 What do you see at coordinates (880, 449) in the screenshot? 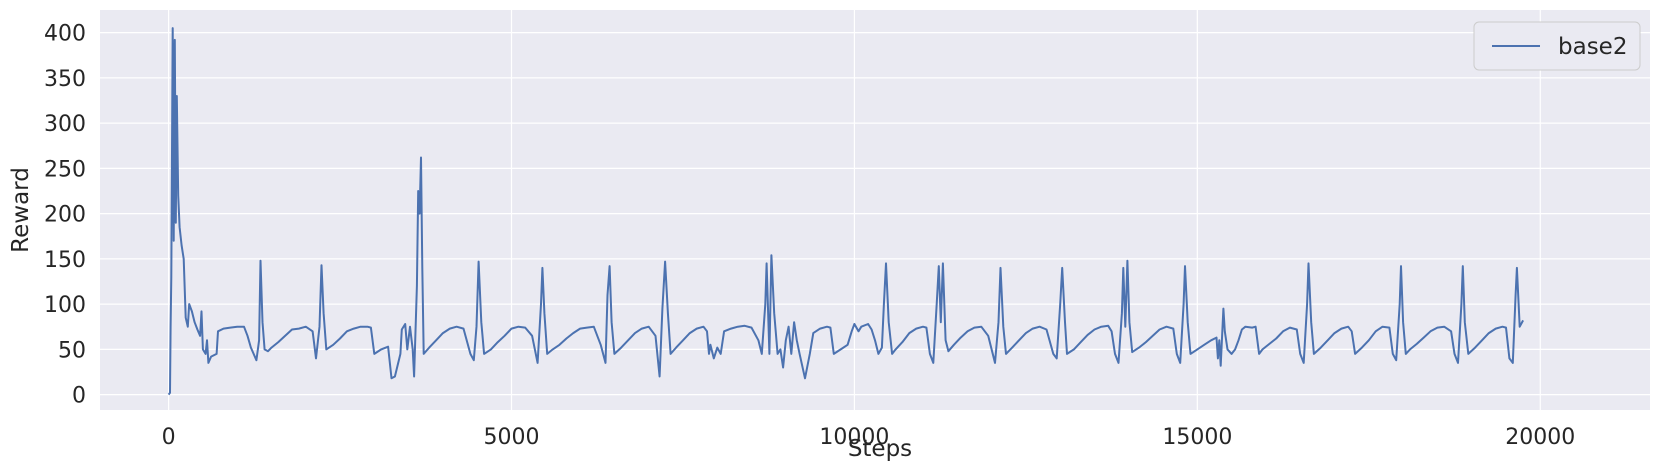
I see `x-axis-label: Steps` at bounding box center [880, 449].